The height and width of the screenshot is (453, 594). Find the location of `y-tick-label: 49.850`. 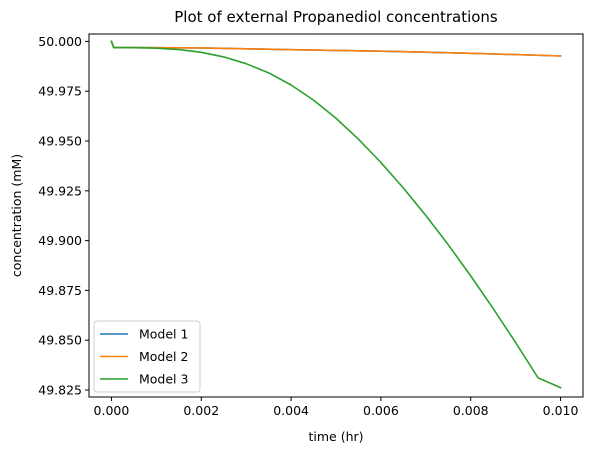

y-tick-label: 49.850 is located at coordinates (60, 340).